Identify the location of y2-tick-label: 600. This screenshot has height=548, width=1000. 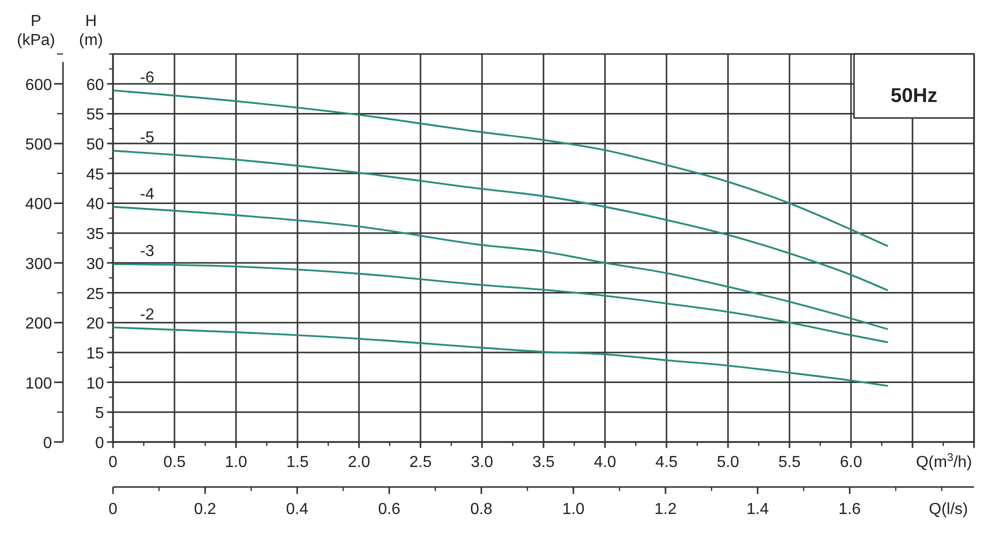
(38, 85).